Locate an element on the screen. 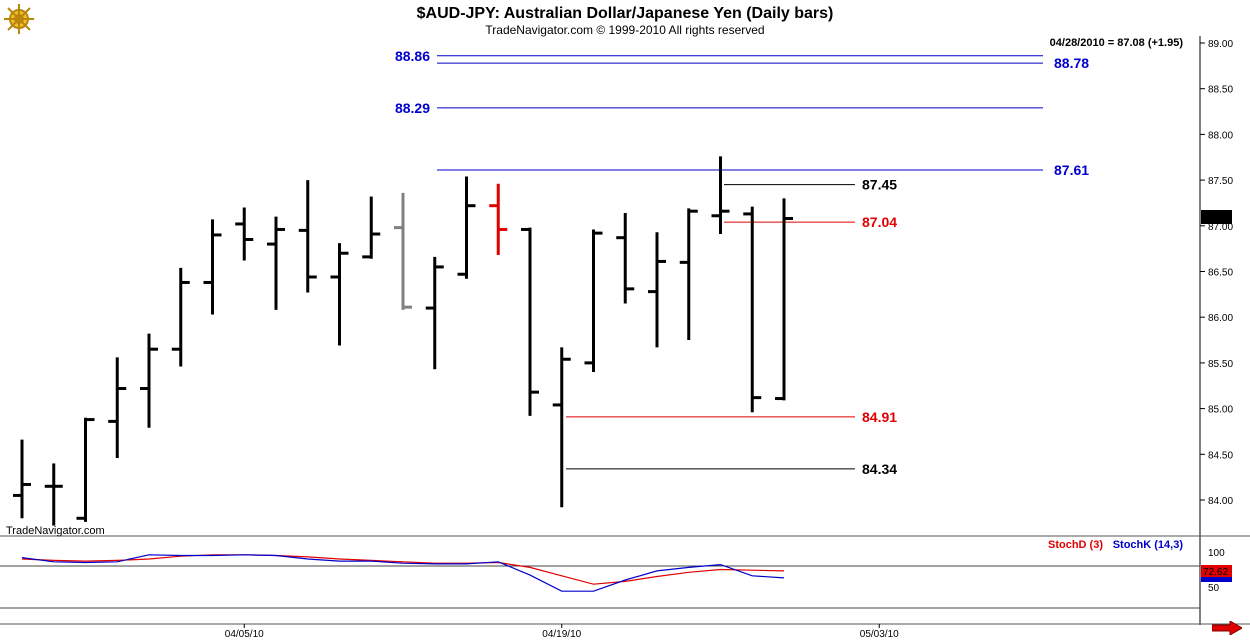  stoch-d-legend: StochD (3) is located at coordinates (1075, 545).